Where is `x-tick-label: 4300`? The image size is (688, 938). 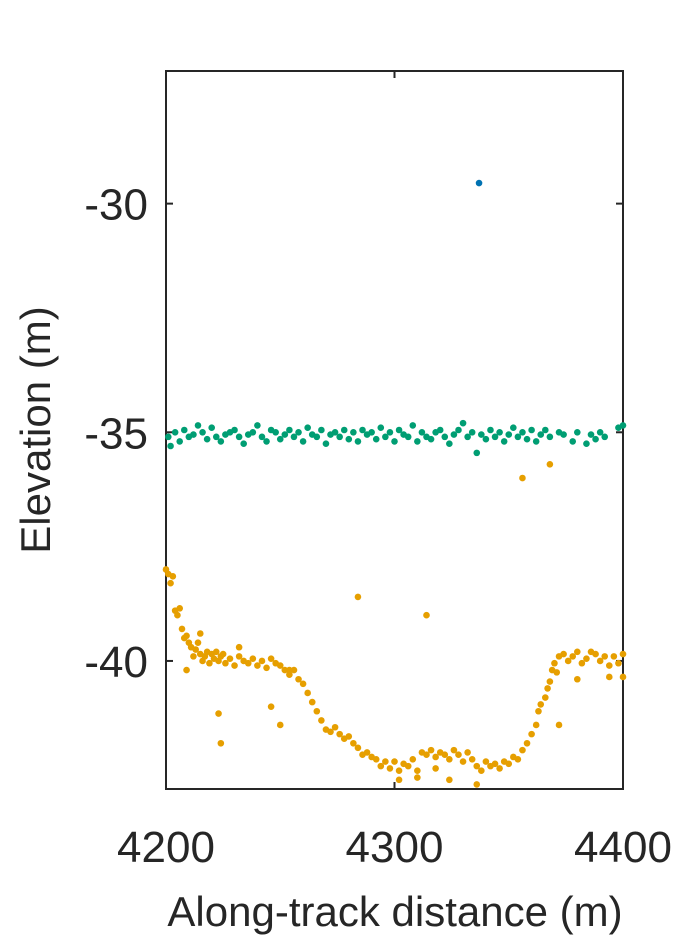
x-tick-label: 4300 is located at coordinates (395, 847).